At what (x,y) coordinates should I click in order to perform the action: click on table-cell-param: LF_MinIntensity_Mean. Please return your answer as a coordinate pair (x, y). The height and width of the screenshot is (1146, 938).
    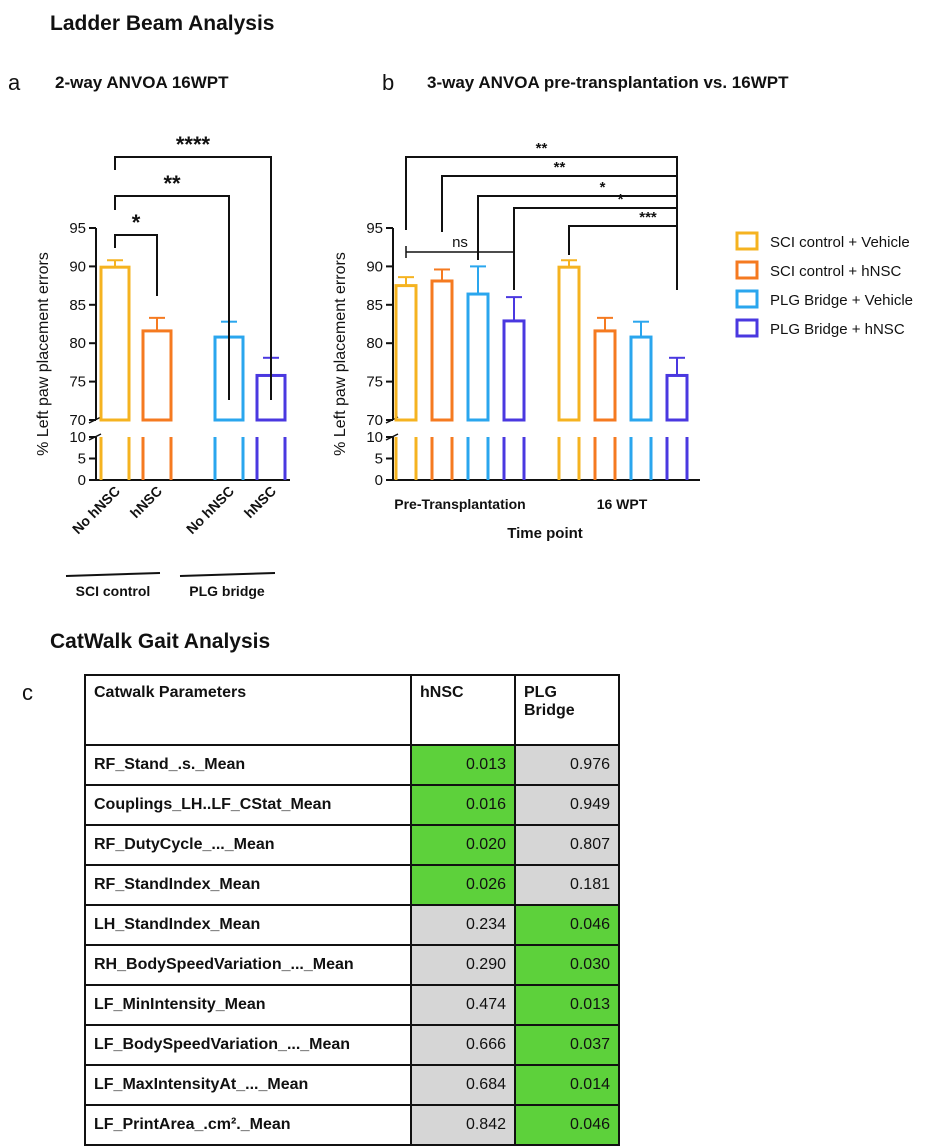
    Looking at the image, I should click on (248, 1005).